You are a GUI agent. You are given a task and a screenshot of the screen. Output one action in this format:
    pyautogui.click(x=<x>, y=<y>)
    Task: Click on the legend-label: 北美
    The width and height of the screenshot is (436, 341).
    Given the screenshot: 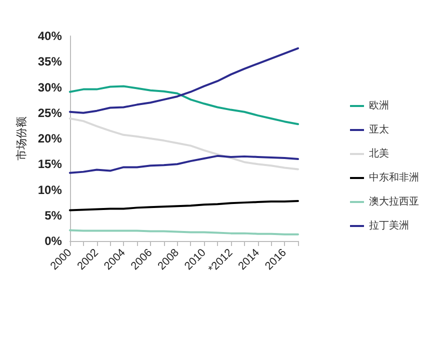 What is the action you would take?
    pyautogui.click(x=379, y=154)
    